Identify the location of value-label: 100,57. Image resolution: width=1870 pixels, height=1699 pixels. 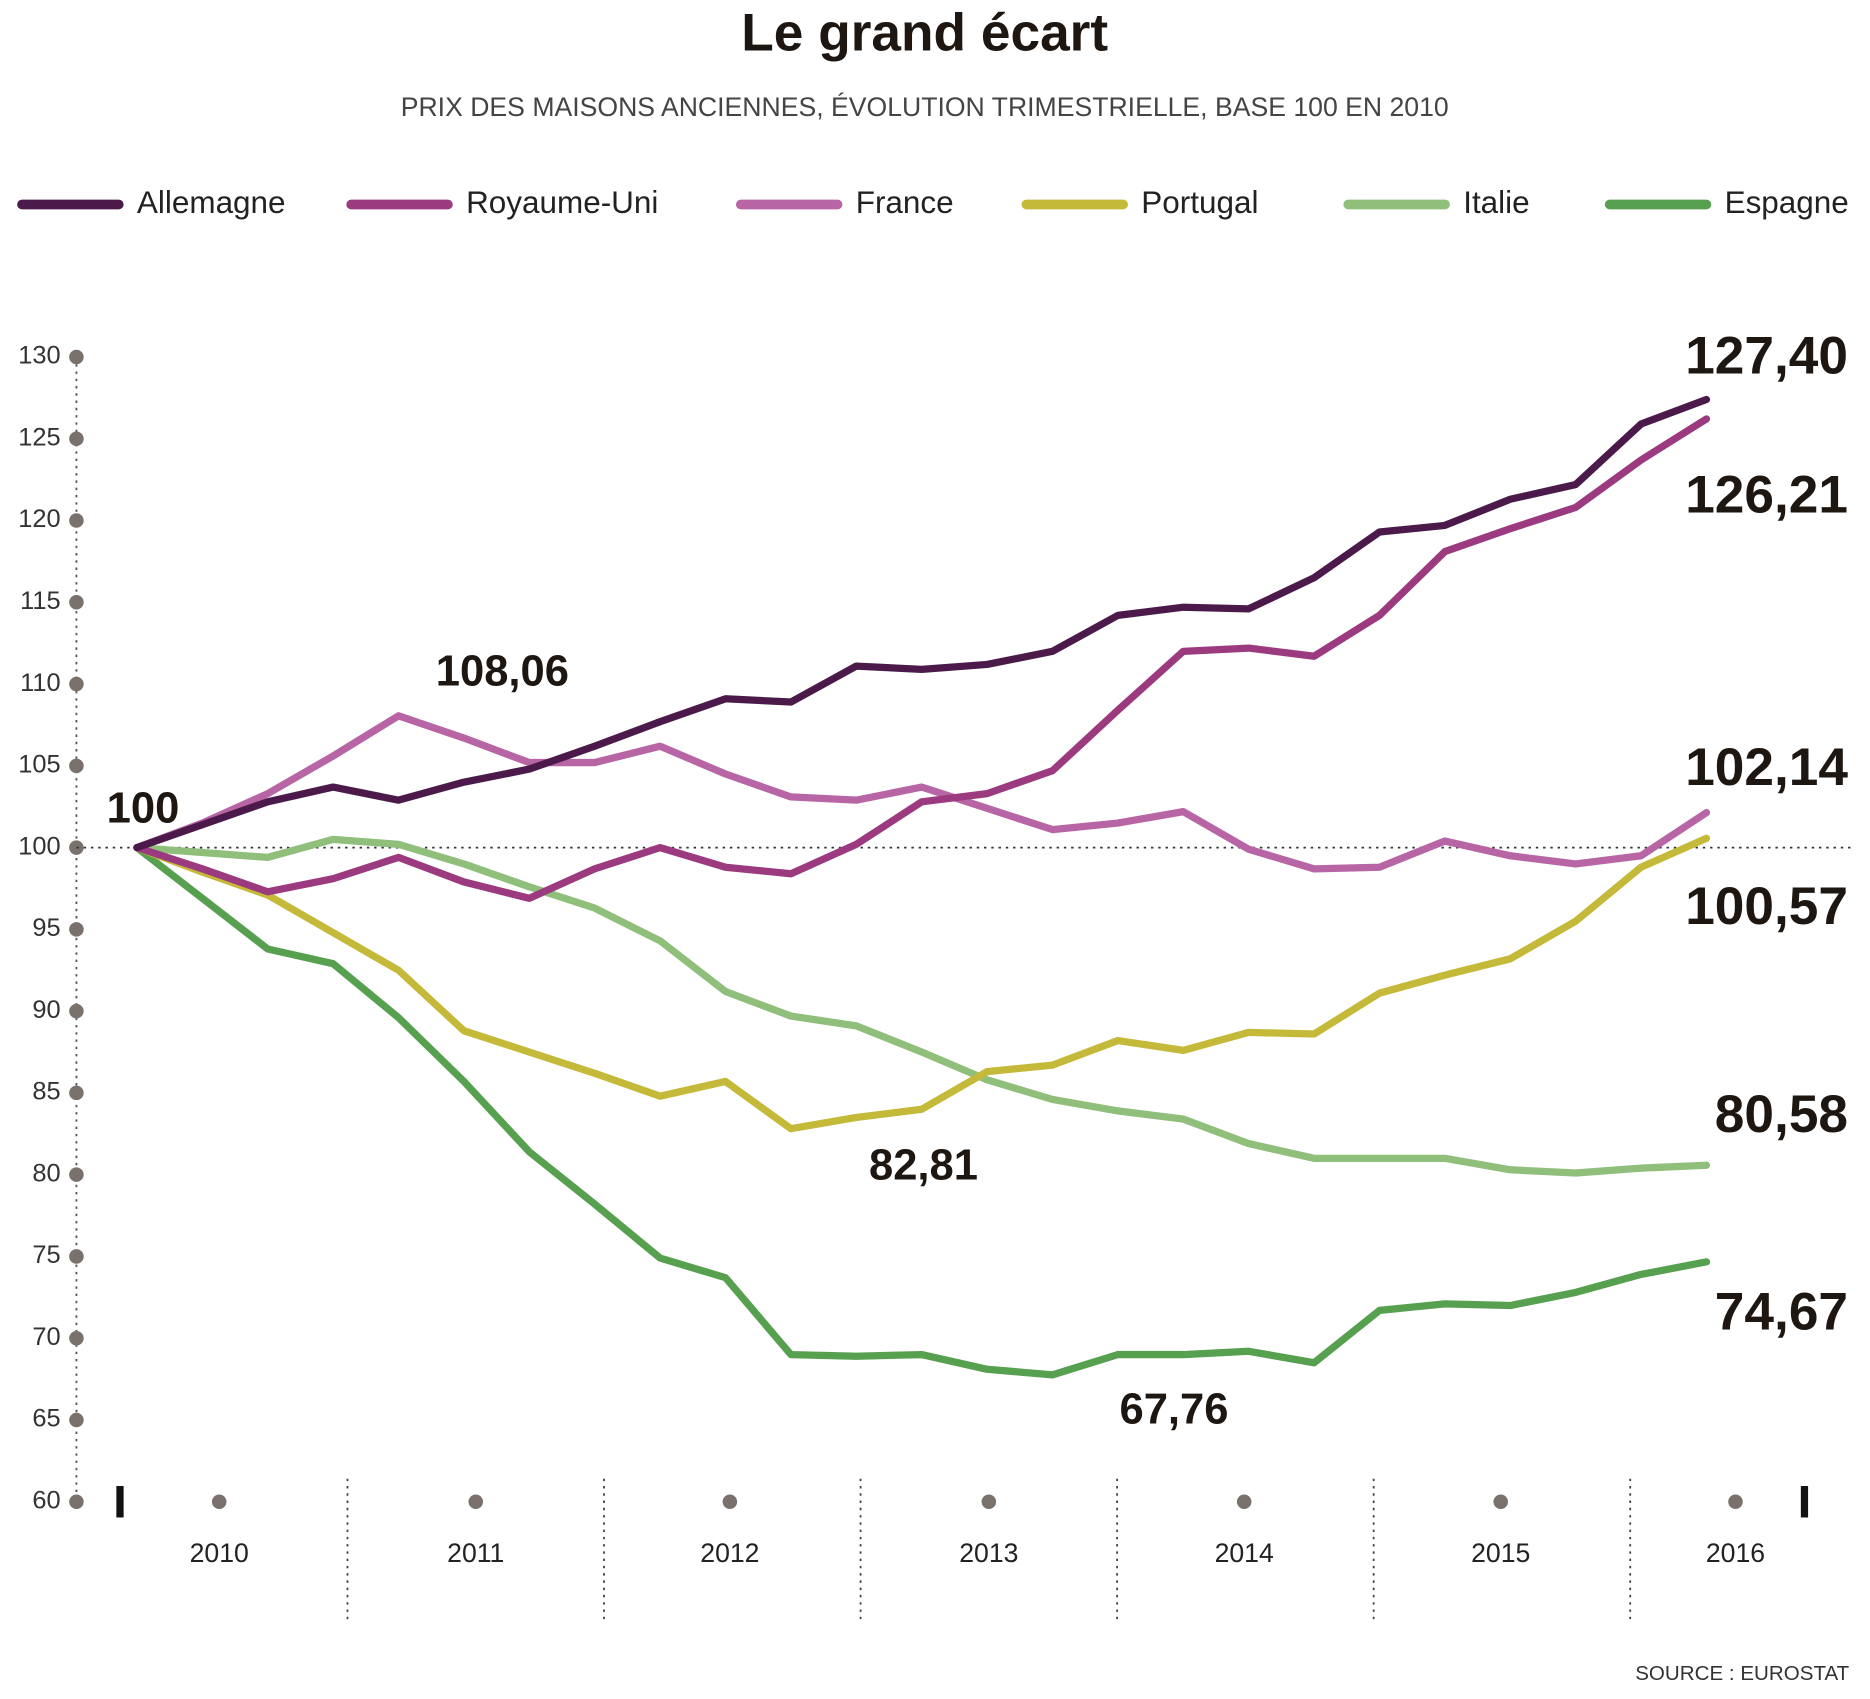
(1766, 906).